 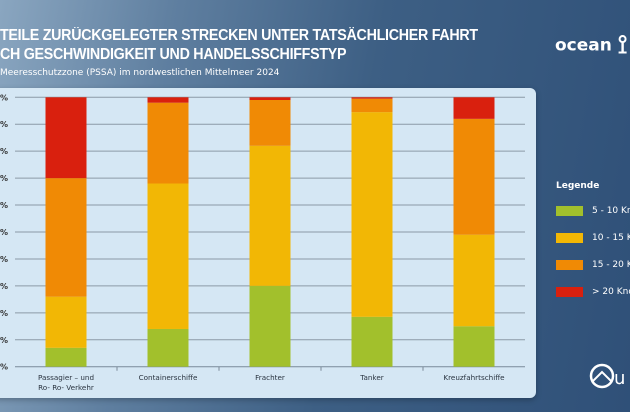 What do you see at coordinates (270, 377) in the screenshot?
I see `x-category-label: Frachter` at bounding box center [270, 377].